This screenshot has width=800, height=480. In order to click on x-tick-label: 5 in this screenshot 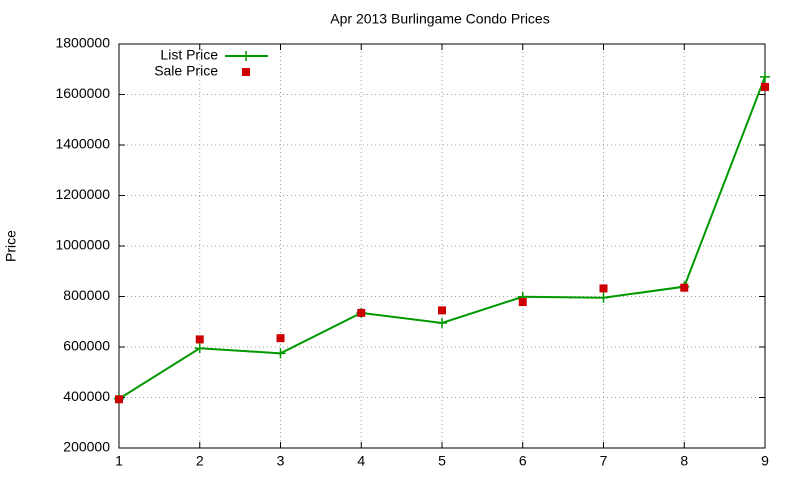, I will do `click(442, 461)`.